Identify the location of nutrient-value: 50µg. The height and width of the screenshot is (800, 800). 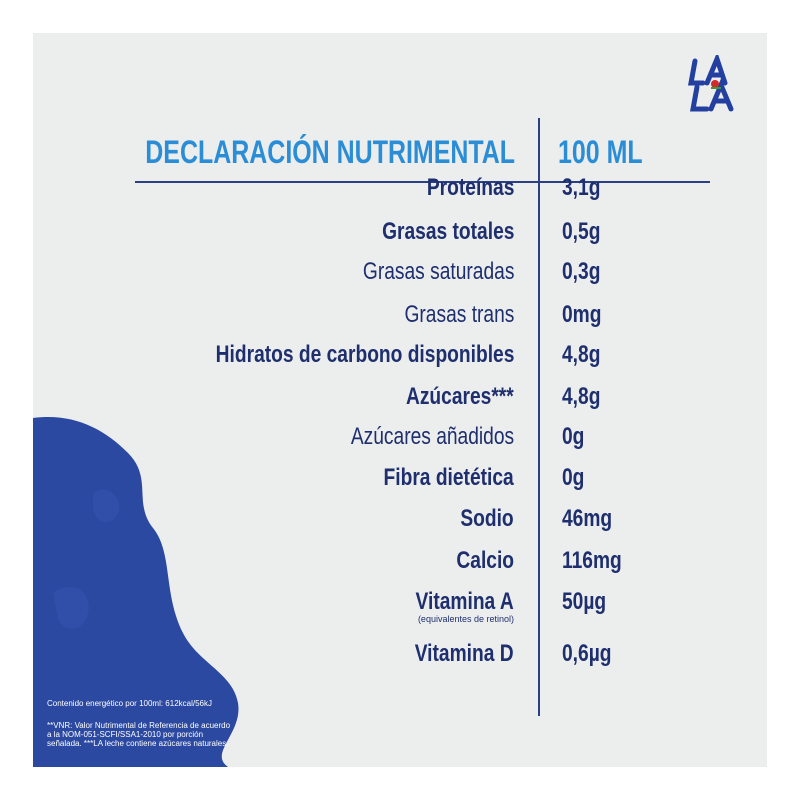
(584, 601).